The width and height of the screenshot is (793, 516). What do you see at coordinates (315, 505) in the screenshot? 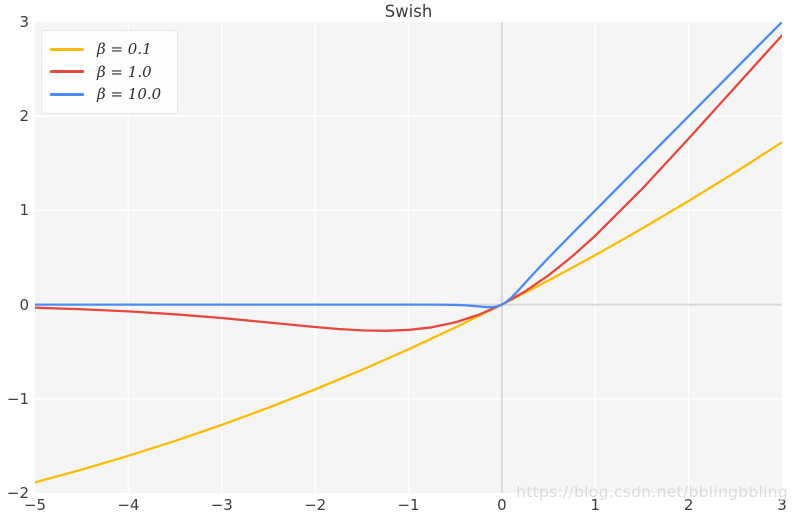
I see `x-tick-label: −2` at bounding box center [315, 505].